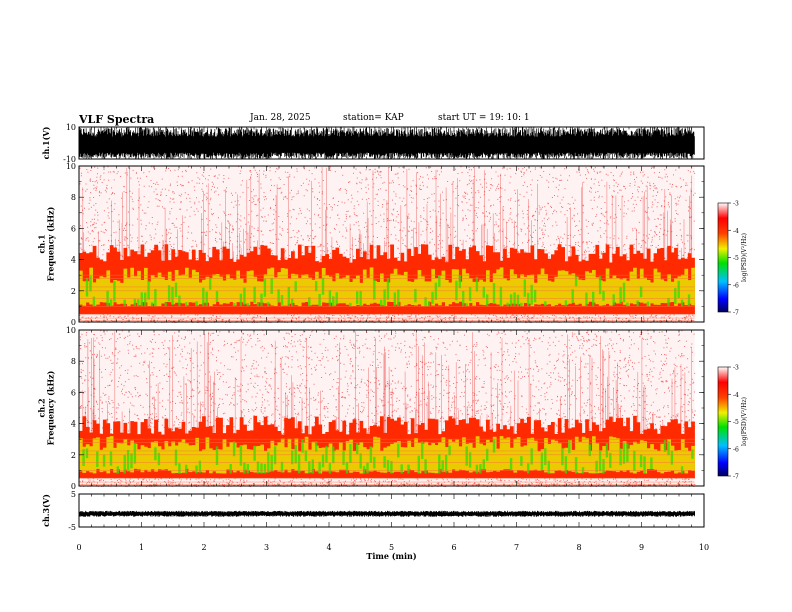 Image resolution: width=792 pixels, height=612 pixels. I want to click on y-axis-label: ch.1, so click(42, 243).